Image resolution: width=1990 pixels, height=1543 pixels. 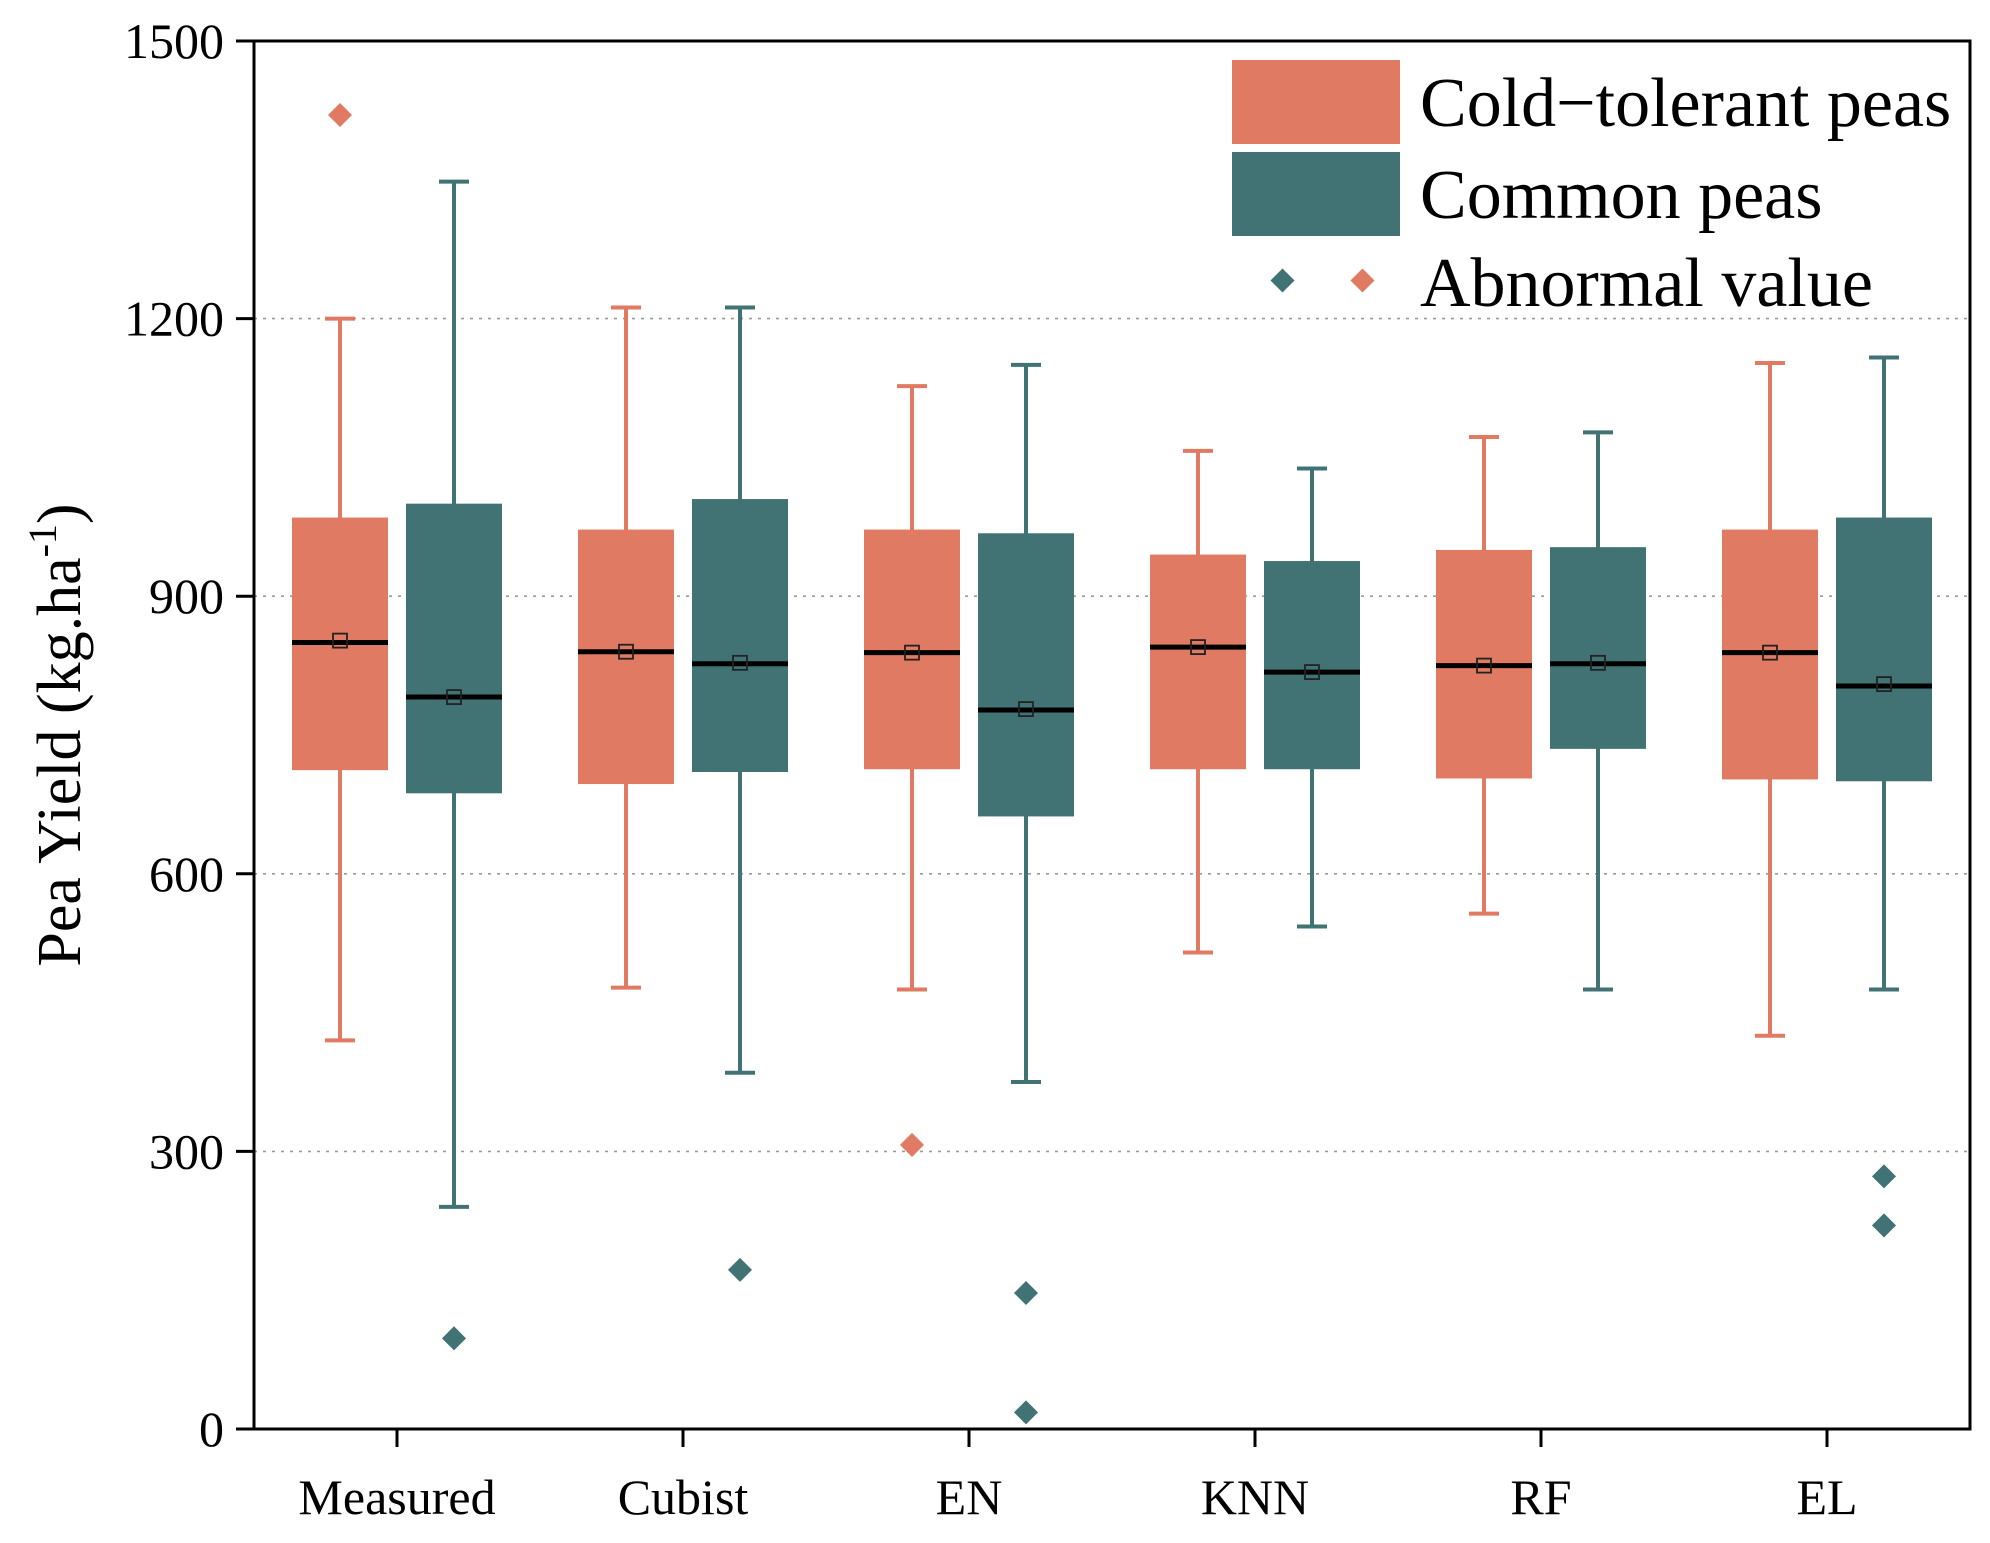 What do you see at coordinates (42, 540) in the screenshot?
I see `y-axis-title-superscript: -1` at bounding box center [42, 540].